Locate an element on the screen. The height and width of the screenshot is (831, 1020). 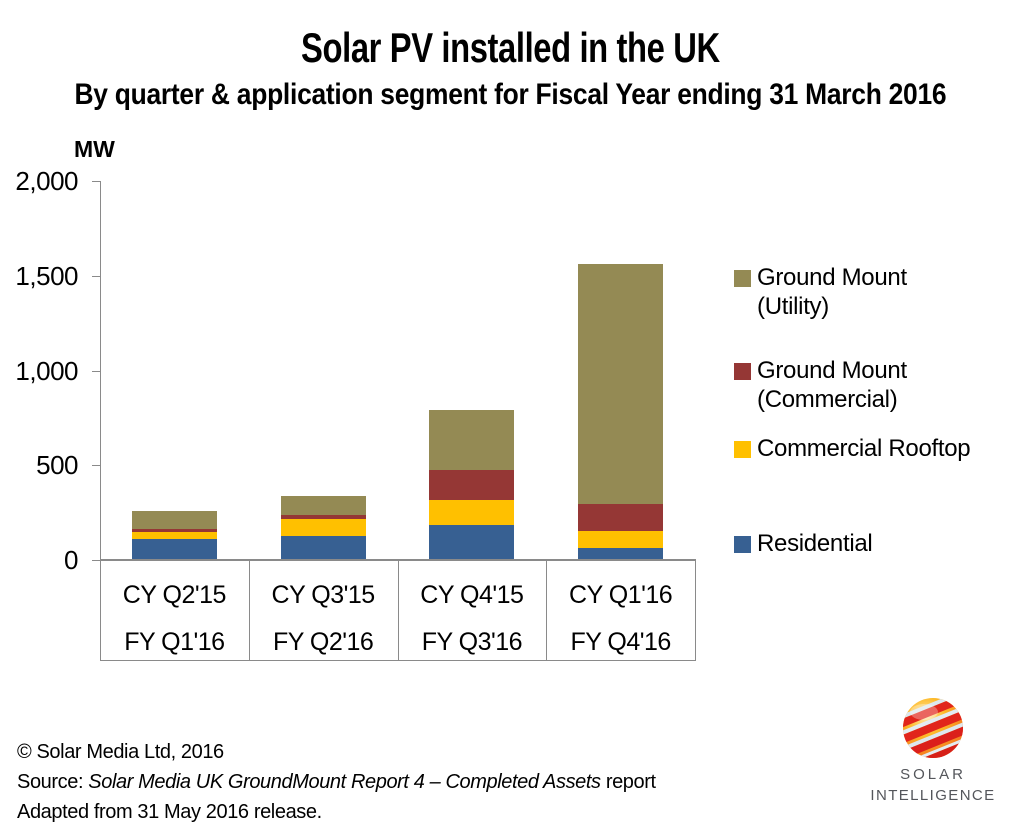
footer-source-suffix: report is located at coordinates (628, 782).